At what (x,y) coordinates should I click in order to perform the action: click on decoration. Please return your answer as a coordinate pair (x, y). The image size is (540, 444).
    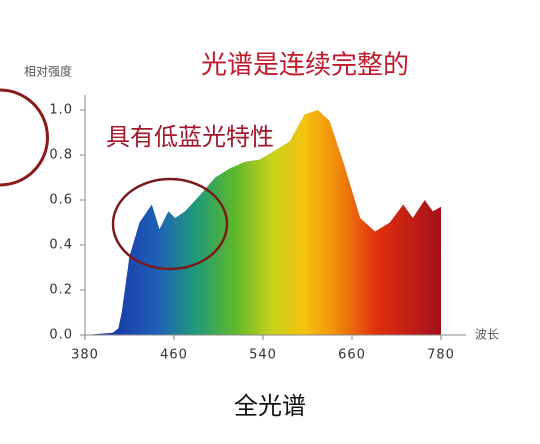
    Looking at the image, I should click on (24, 137).